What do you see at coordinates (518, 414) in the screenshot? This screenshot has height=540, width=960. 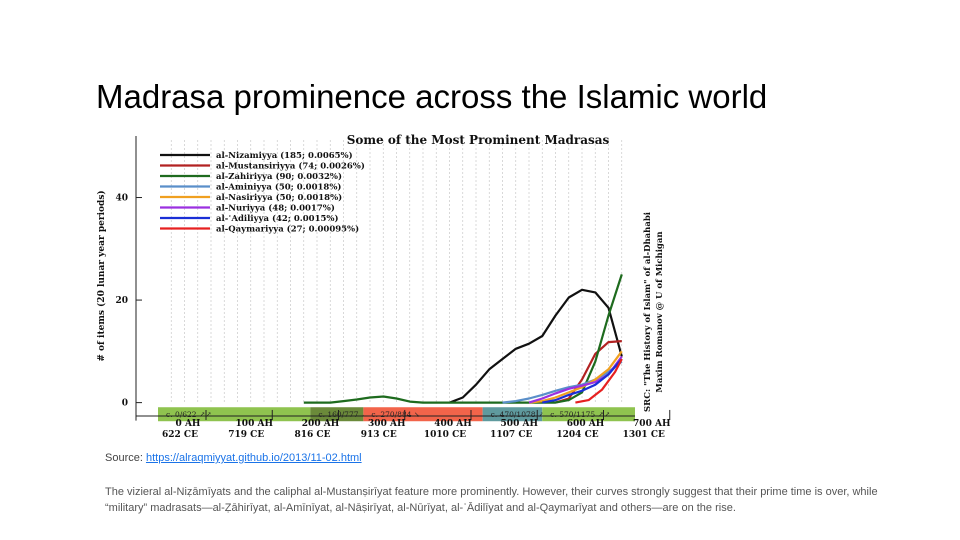 I see `period-band-label: c. 470/1078 ↗` at bounding box center [518, 414].